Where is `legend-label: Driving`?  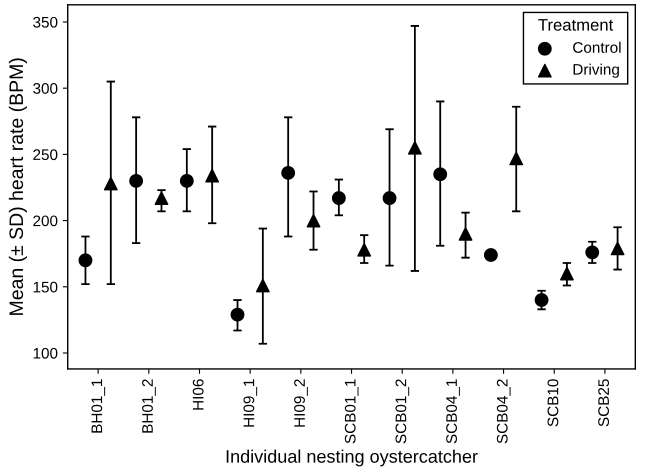
legend-label: Driving is located at coordinates (596, 71).